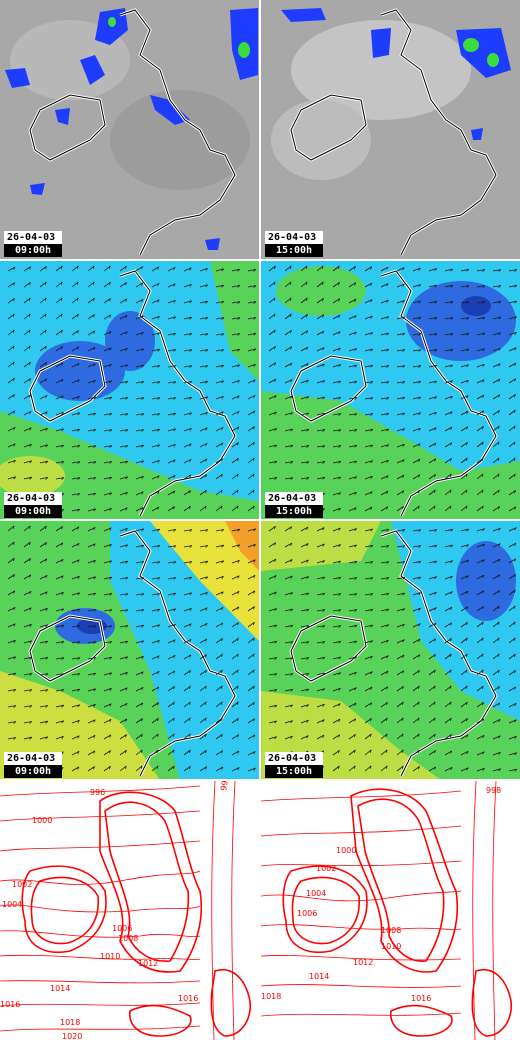 The height and width of the screenshot is (1040, 520). What do you see at coordinates (271, 996) in the screenshot?
I see `isobar-label: 1018` at bounding box center [271, 996].